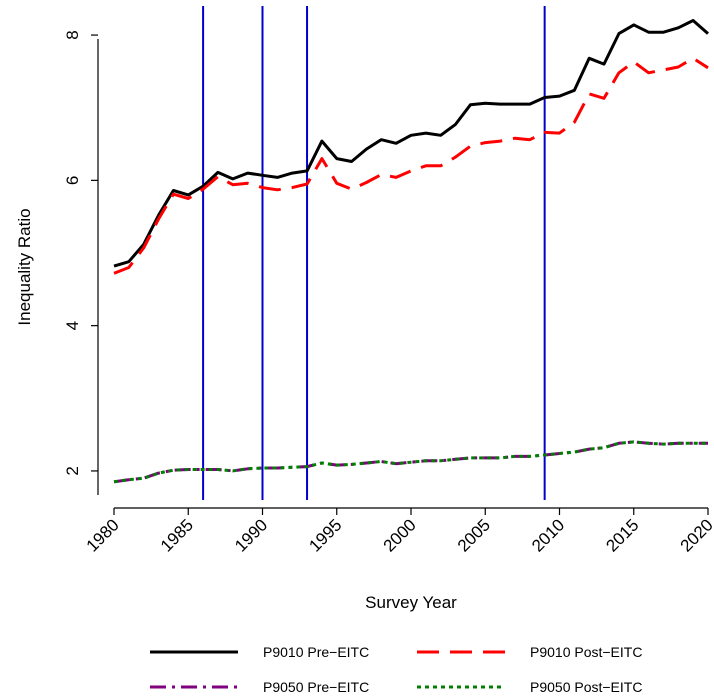 This screenshot has height=700, width=714. I want to click on legend-label-1: P9010 Pre−EITC, so click(316, 652).